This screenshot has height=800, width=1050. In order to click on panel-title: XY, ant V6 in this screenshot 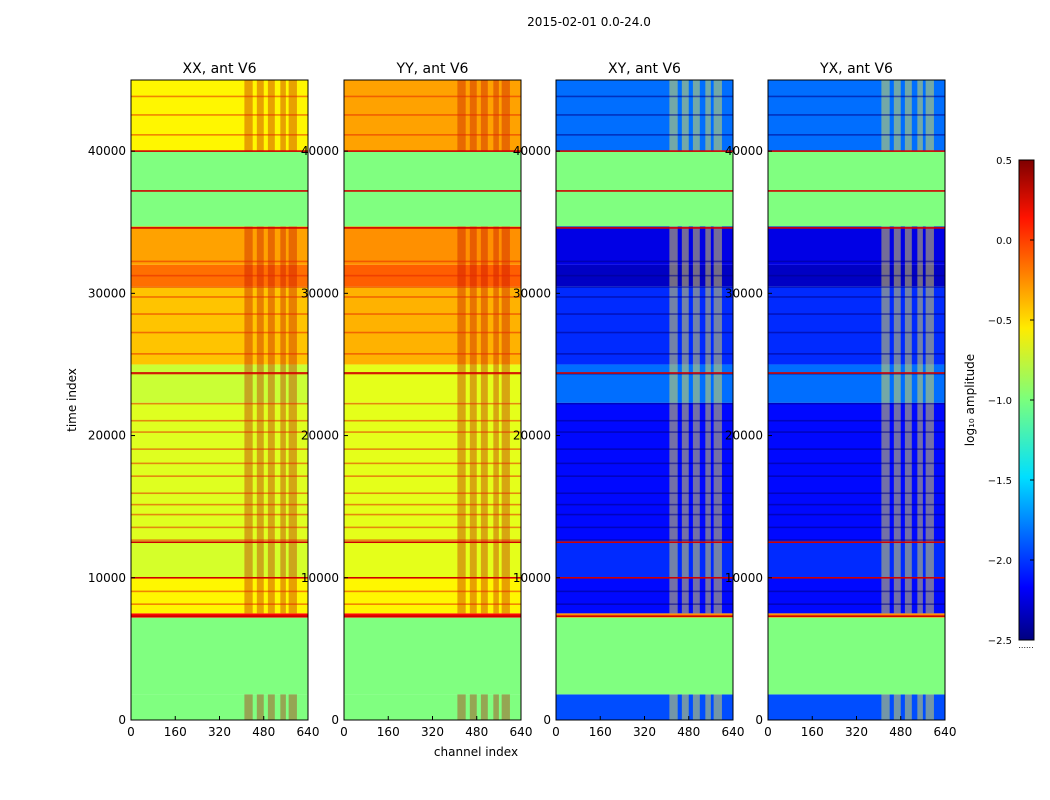, I will do `click(644, 69)`.